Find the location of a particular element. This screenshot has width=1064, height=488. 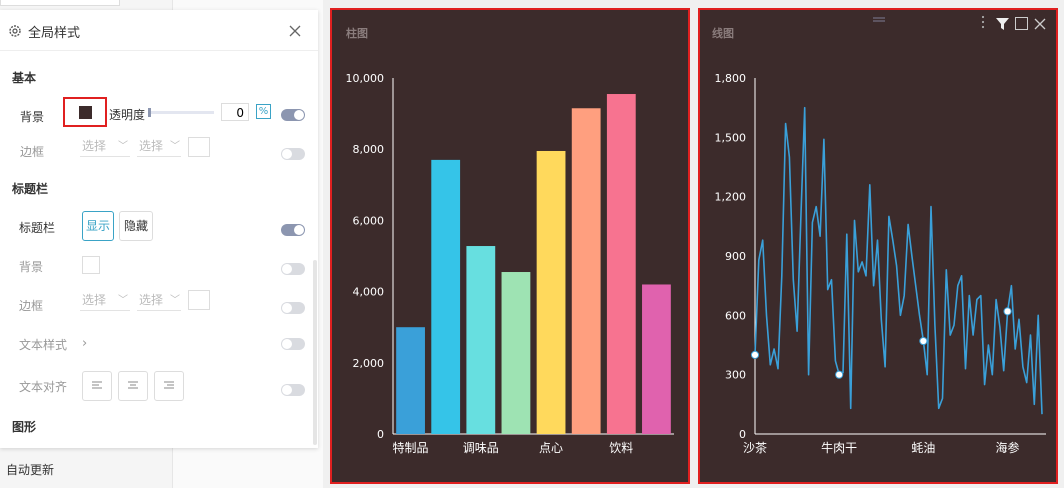

shape-heading: 图形 is located at coordinates (24, 427).